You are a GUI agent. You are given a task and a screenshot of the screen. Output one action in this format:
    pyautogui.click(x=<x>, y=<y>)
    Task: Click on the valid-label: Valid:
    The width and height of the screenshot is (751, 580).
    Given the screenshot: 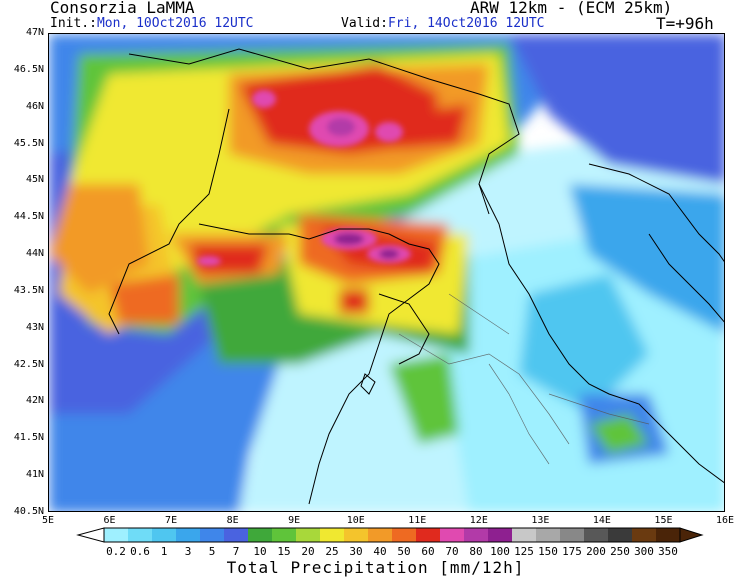 What is the action you would take?
    pyautogui.click(x=364, y=23)
    